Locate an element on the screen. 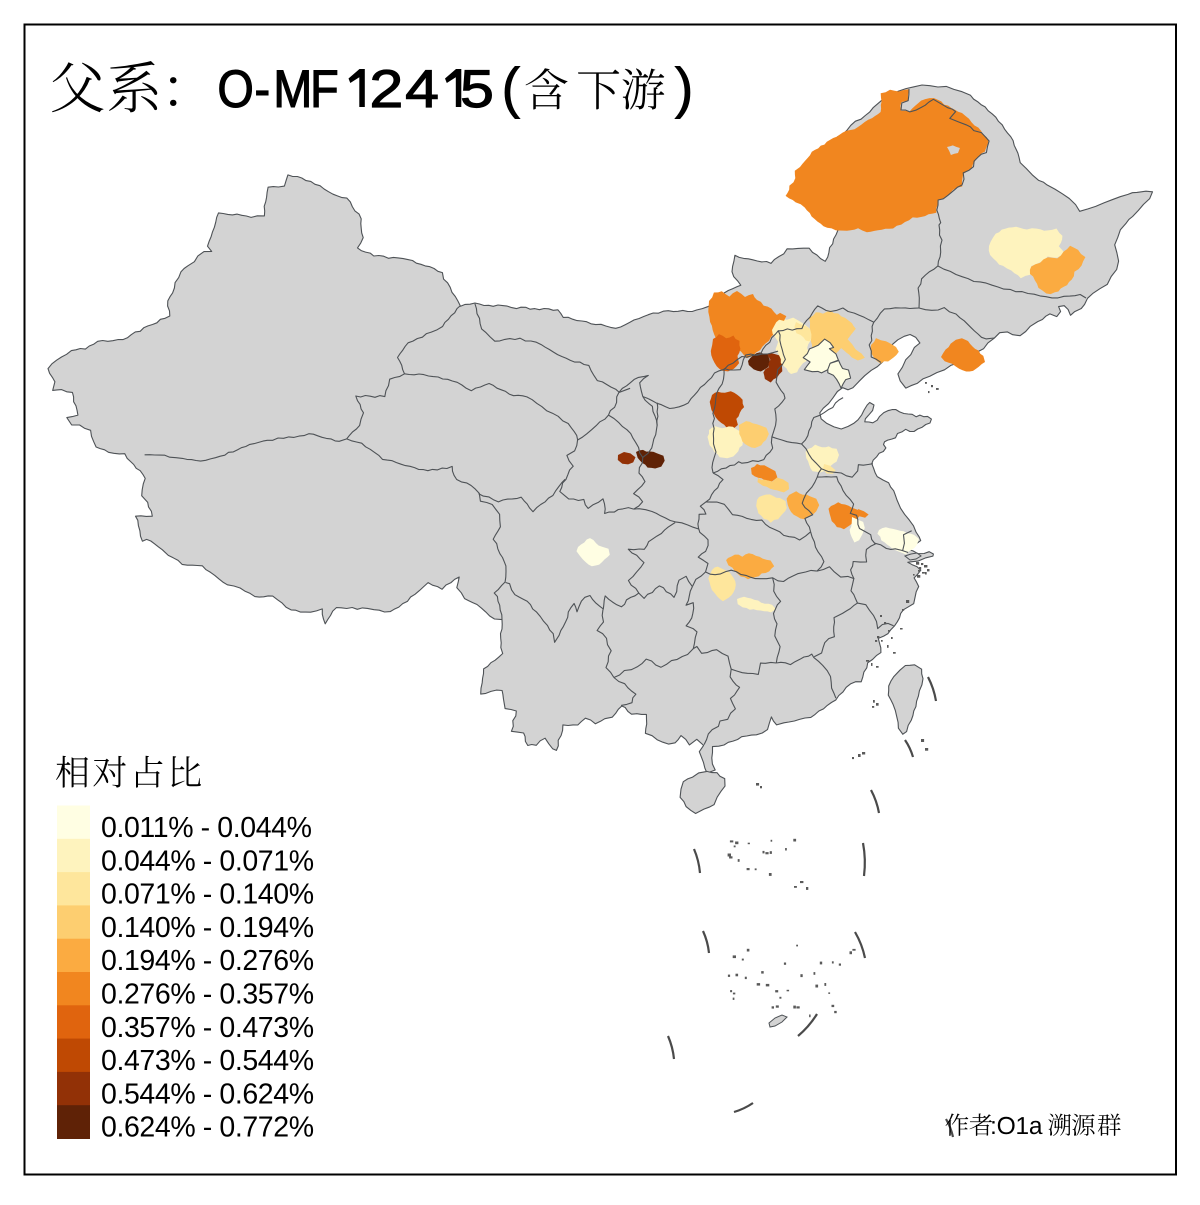 The image size is (1200, 1205). svg-text: 0.011% - 0.044% is located at coordinates (206, 828).